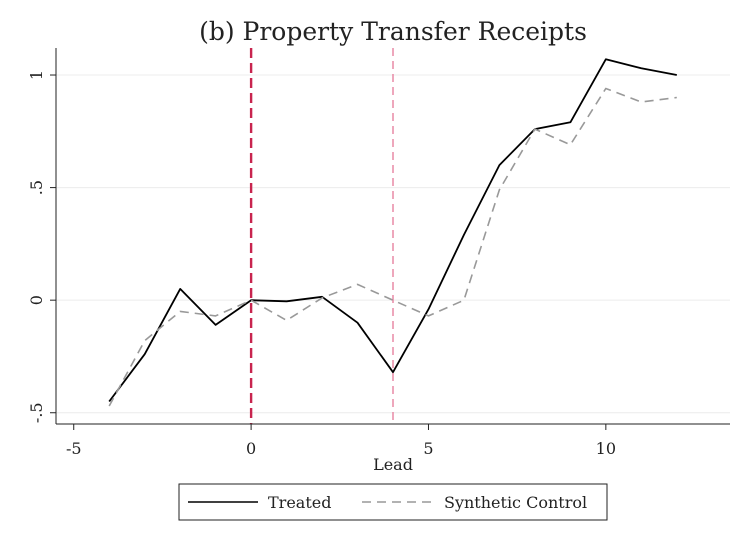 The height and width of the screenshot is (546, 750). I want to click on x-tick-label: -5, so click(74, 448).